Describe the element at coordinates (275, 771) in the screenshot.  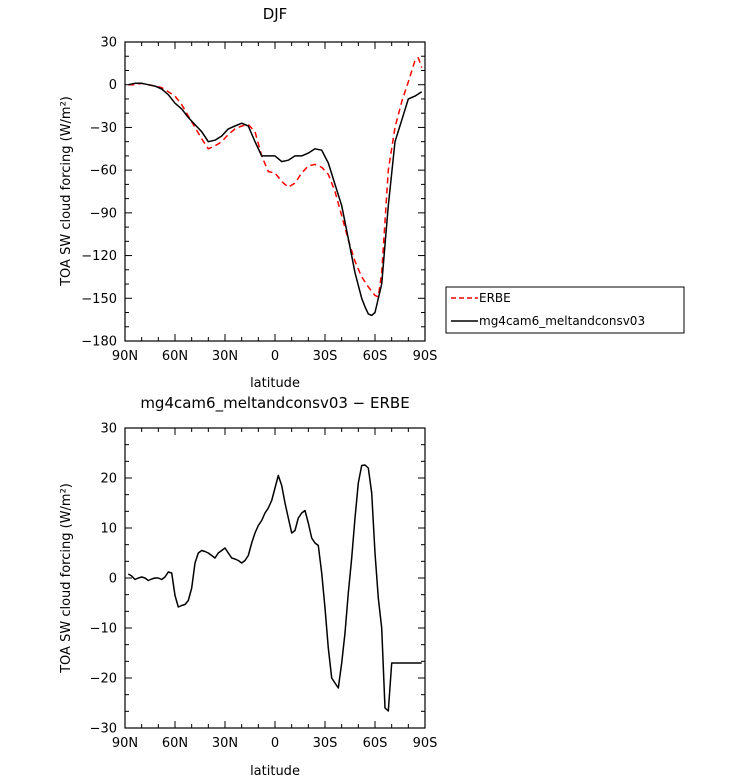
I see `bottom-x-axis-label: latitude` at that location.